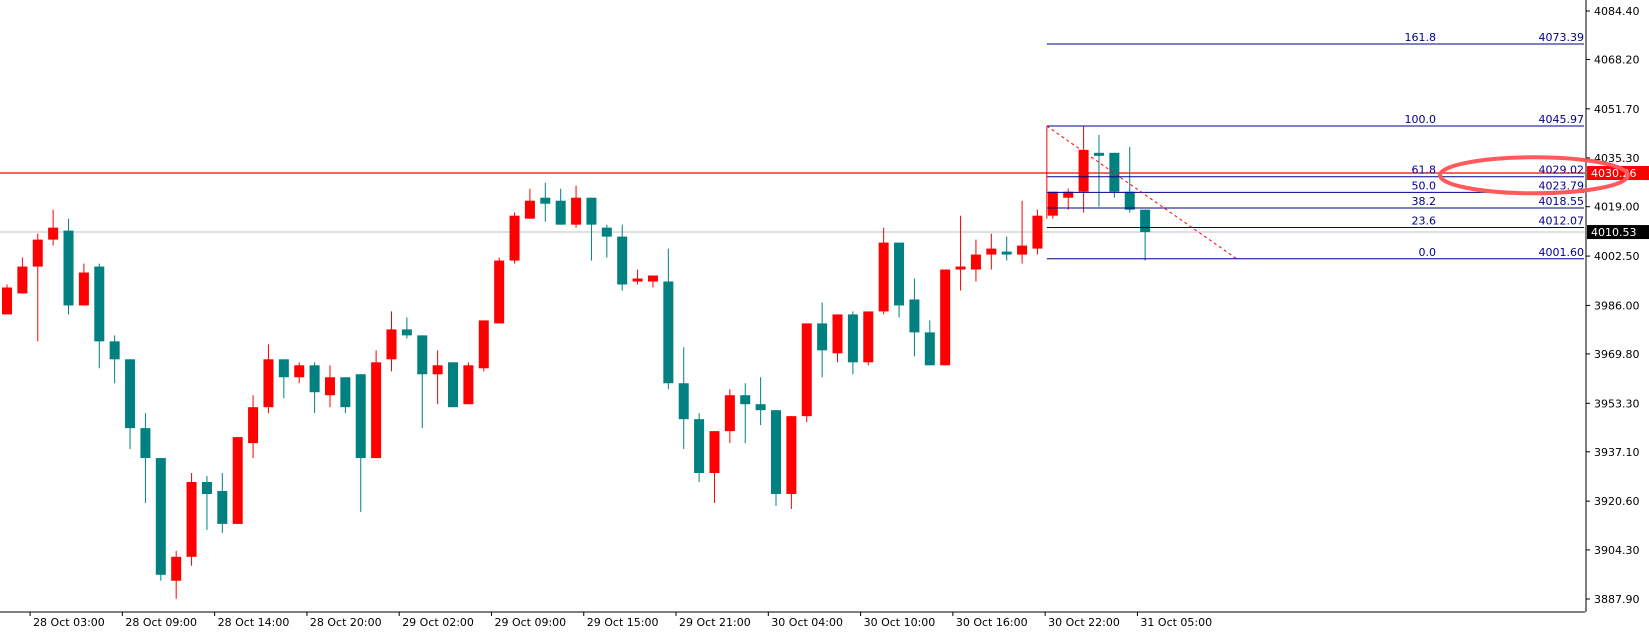  Describe the element at coordinates (792, 202) in the screenshot. I see `reference-lines` at that location.